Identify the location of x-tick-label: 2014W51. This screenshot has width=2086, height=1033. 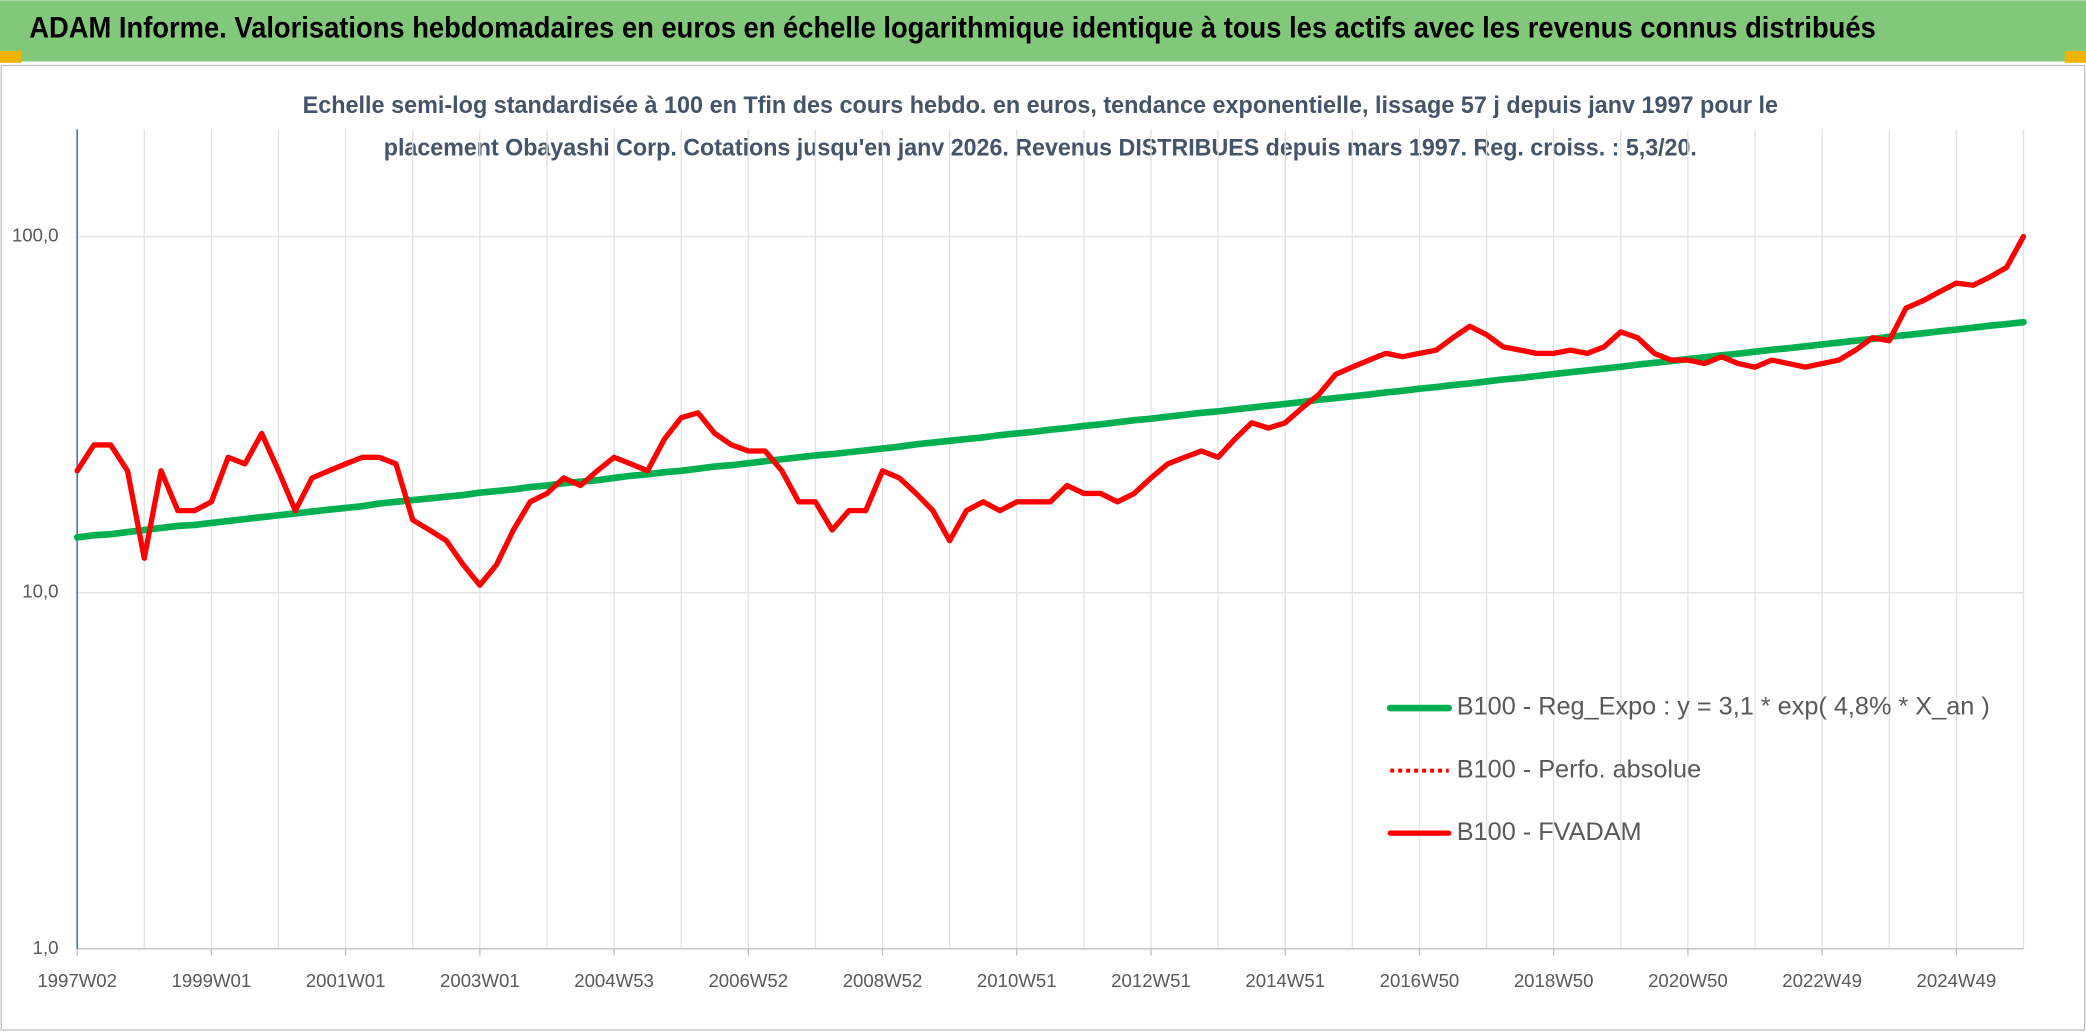
(1285, 980).